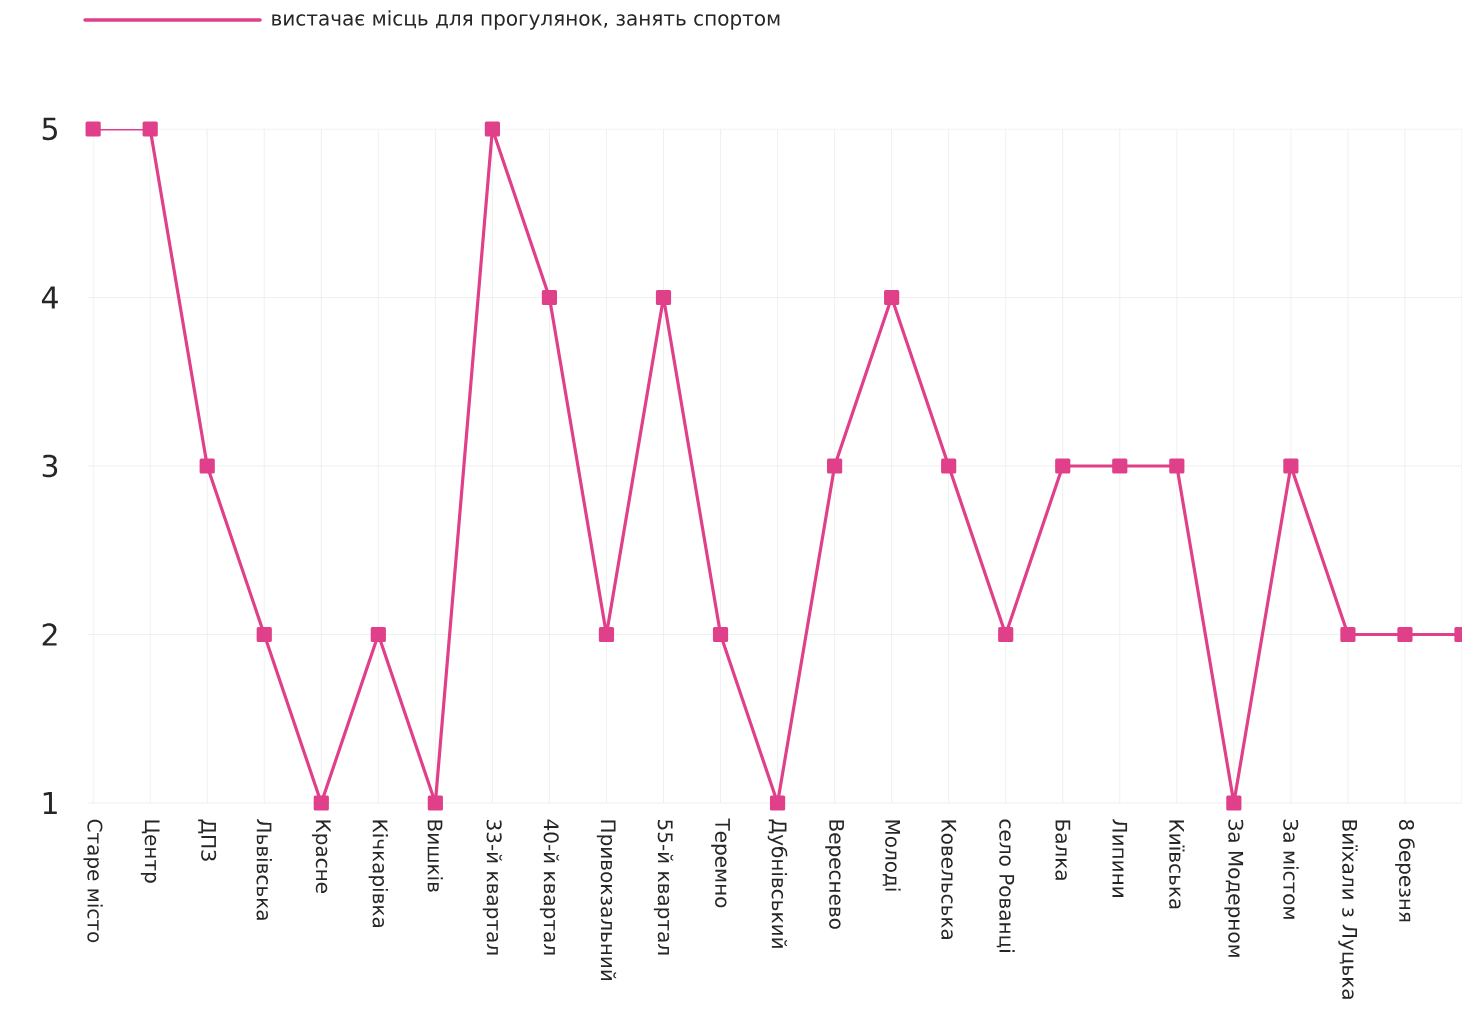 The width and height of the screenshot is (1462, 1012). I want to click on x-tick-label: За містом, so click(1291, 869).